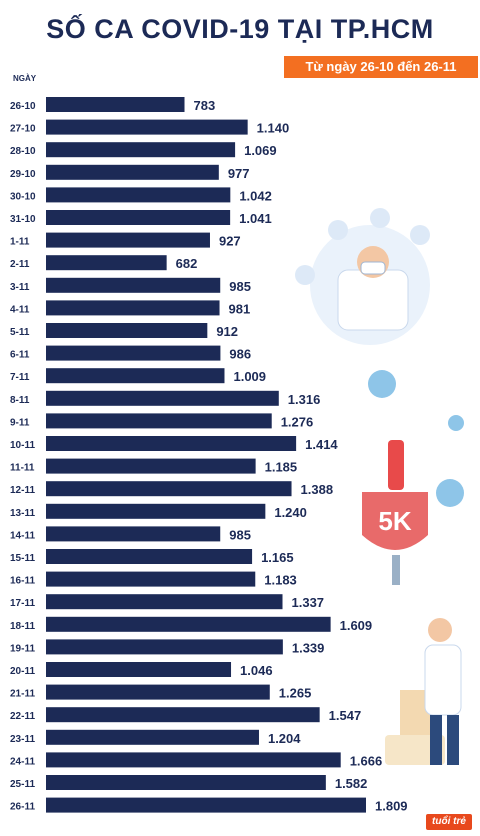 The image size is (480, 836). Describe the element at coordinates (227, 331) in the screenshot. I see `value-label: 912` at that location.